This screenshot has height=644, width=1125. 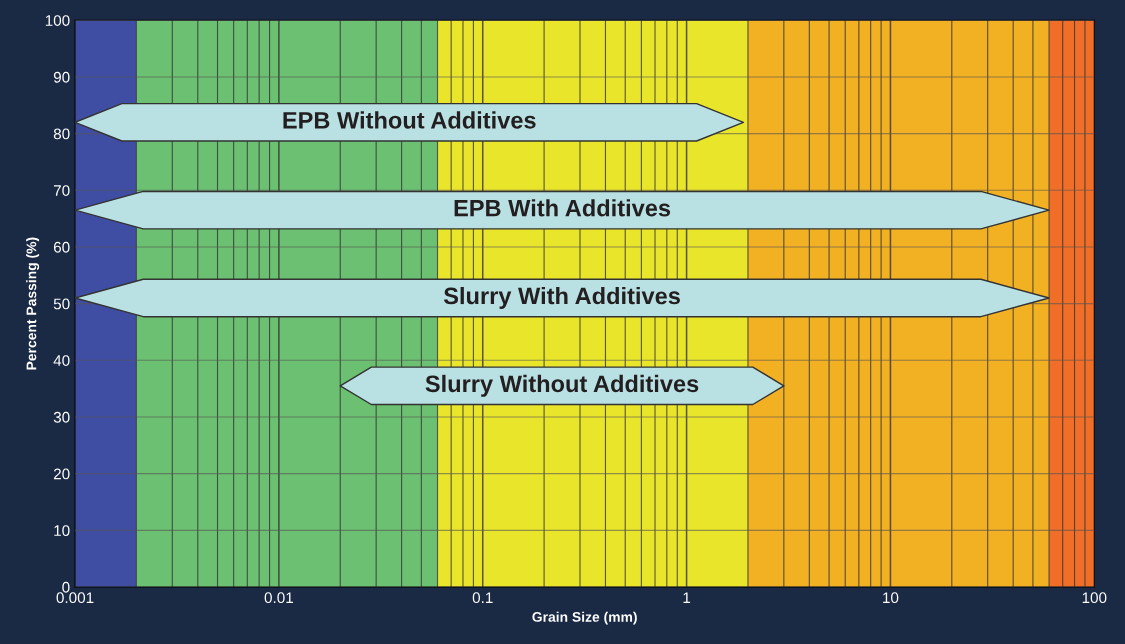 I want to click on y-tick-label: 60, so click(x=61, y=247).